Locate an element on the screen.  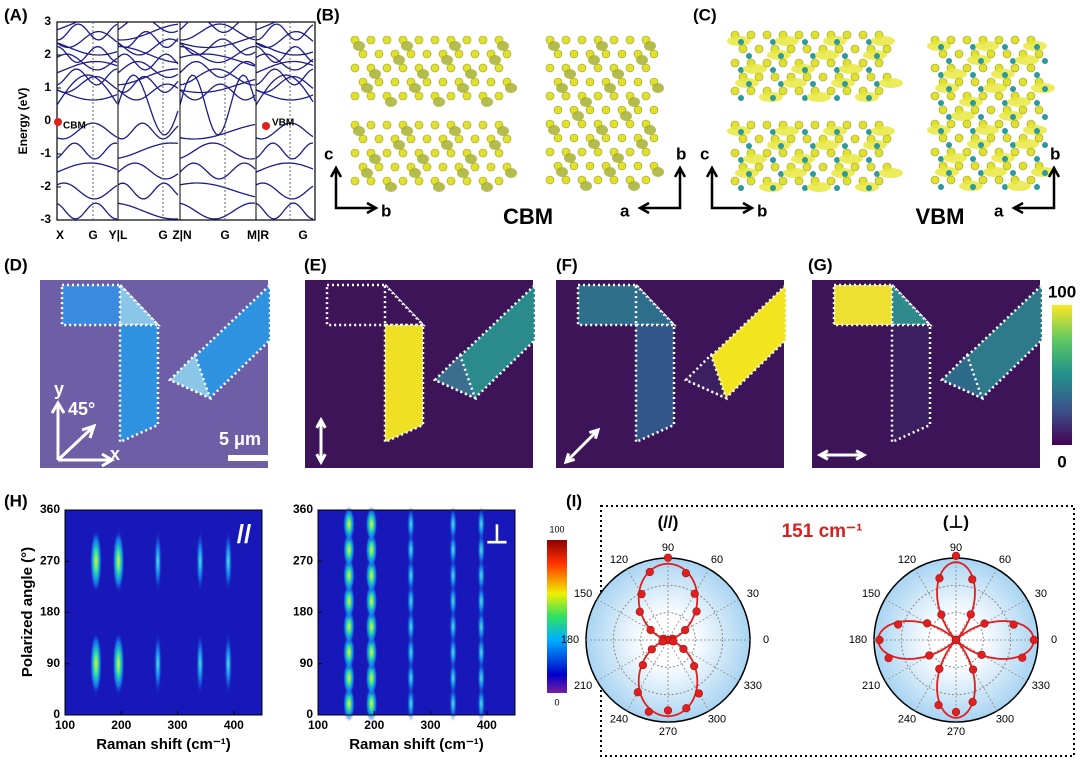
colorbar is located at coordinates (1062, 375).